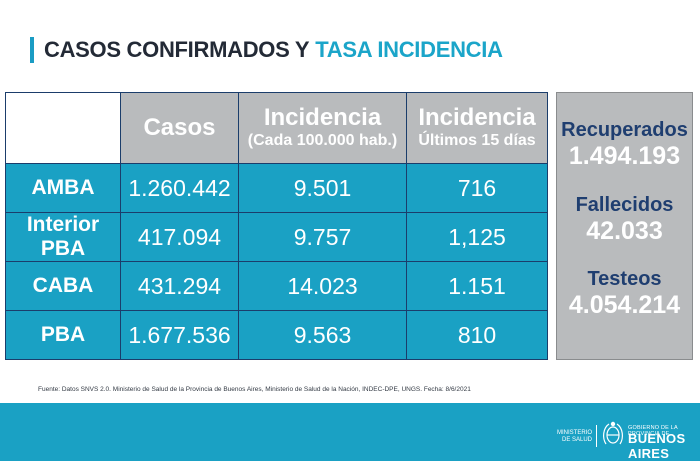  What do you see at coordinates (574, 436) in the screenshot?
I see `ministerio-label: MINISTERIO DE SALUD` at bounding box center [574, 436].